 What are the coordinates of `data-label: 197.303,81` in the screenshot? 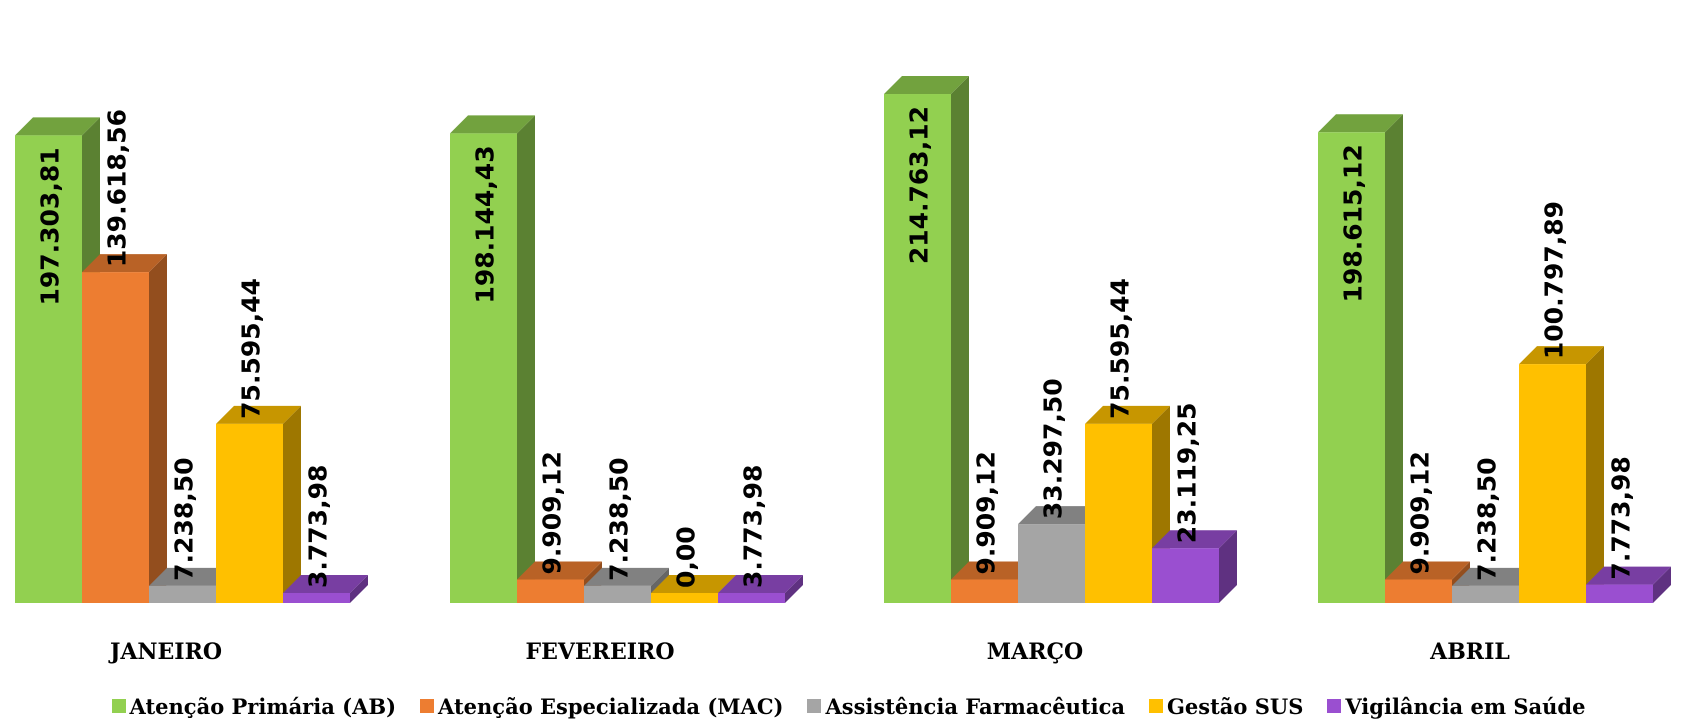 It's located at (50, 226).